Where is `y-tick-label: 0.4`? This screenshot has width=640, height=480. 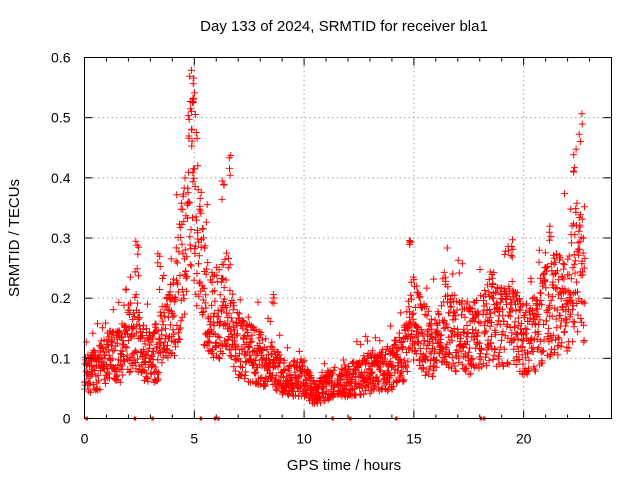
y-tick-label: 0.4 is located at coordinates (61, 178).